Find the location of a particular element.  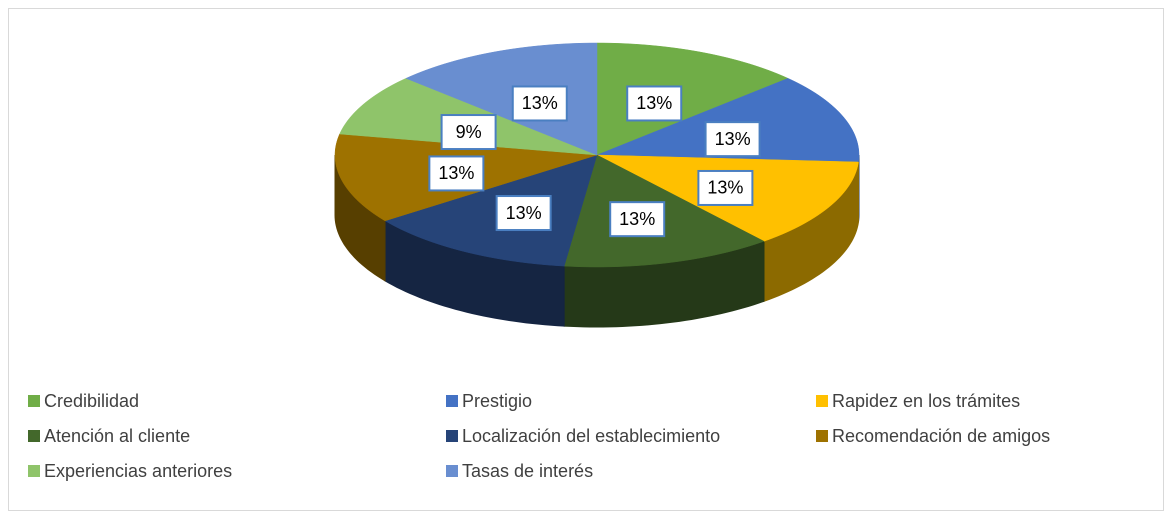

data-label-text: 9% is located at coordinates (469, 132).